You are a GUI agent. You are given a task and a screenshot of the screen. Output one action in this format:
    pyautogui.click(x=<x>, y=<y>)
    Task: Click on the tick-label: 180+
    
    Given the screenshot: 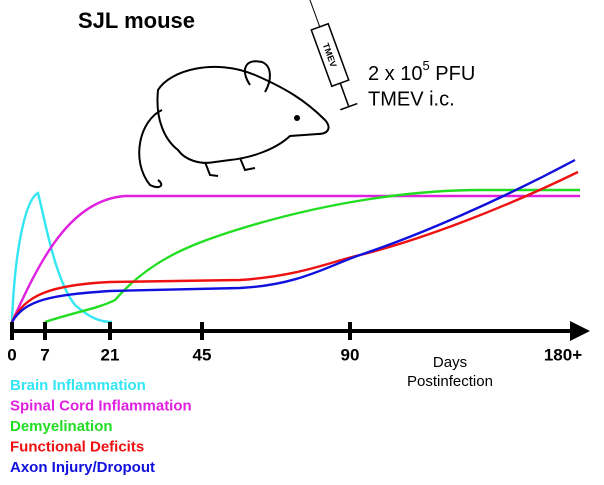 What is the action you would take?
    pyautogui.click(x=563, y=354)
    